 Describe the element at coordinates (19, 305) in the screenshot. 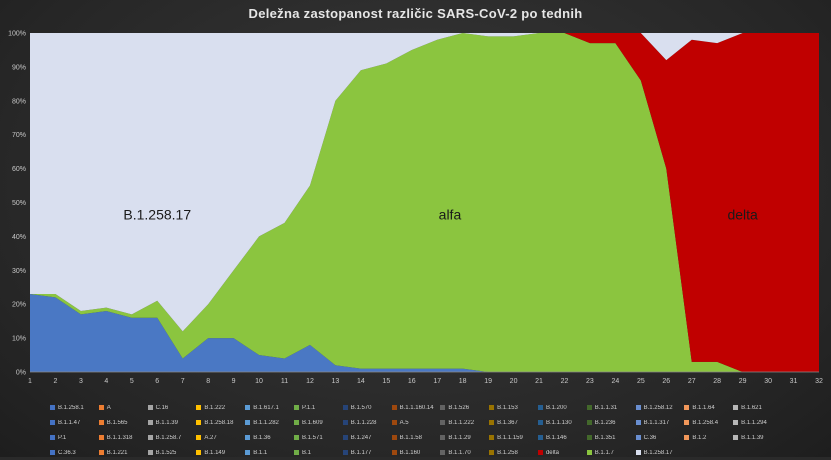

I see `y-tick-label: 20%` at that location.